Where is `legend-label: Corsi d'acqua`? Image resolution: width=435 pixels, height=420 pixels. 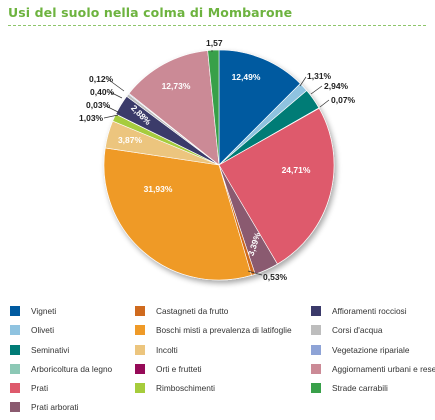
legend-label: Corsi d'acqua is located at coordinates (357, 330).